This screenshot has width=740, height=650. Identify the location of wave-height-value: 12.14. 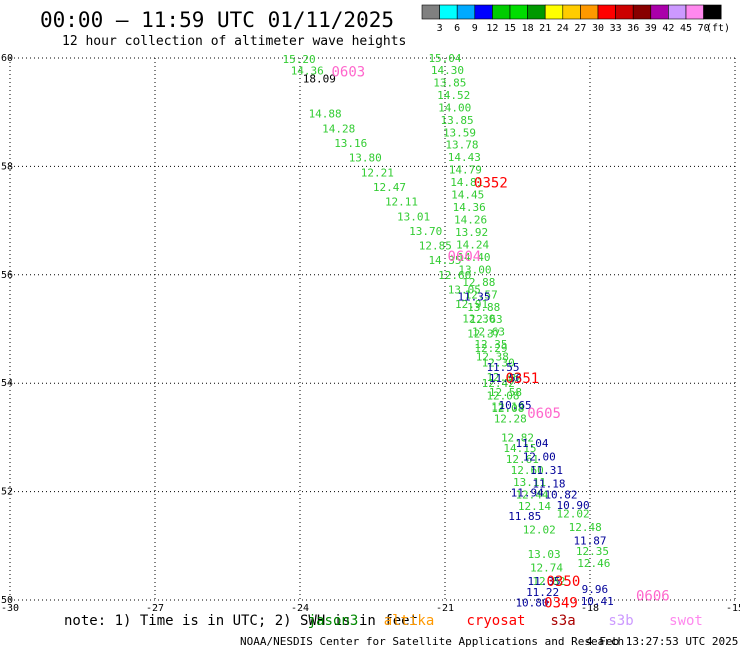
(534, 506).